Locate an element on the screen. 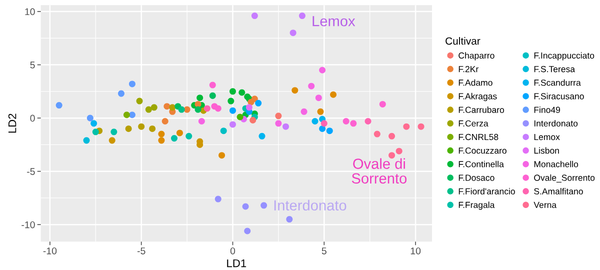 This screenshot has height=270, width=600. legend-label: F.Scandurra is located at coordinates (557, 82).